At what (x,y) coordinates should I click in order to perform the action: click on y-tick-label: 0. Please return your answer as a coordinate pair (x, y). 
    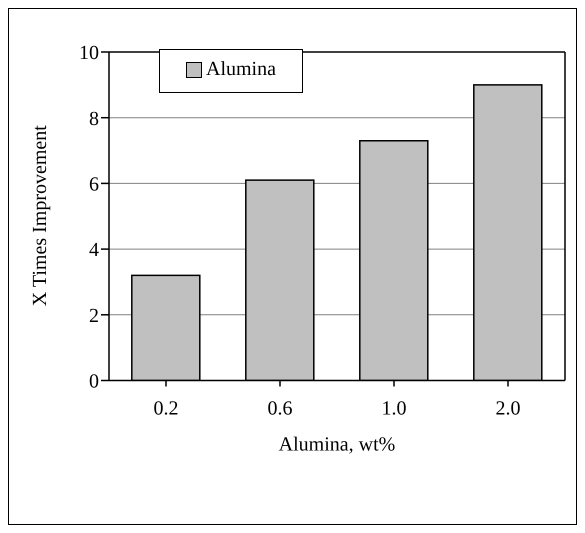
    Looking at the image, I should click on (94, 381).